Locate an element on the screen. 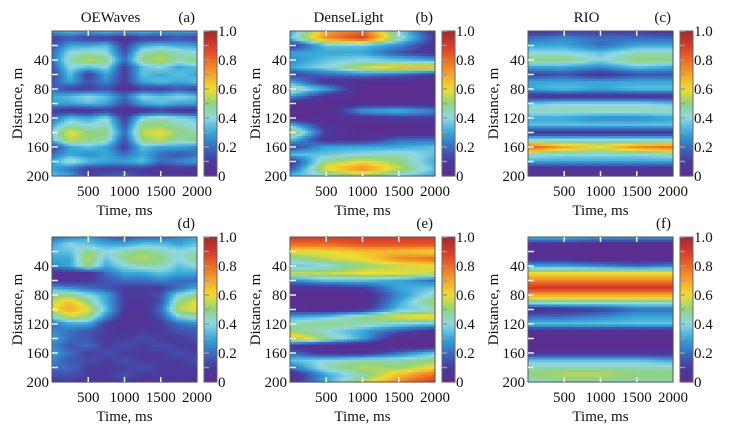  colorbar-segment is located at coordinates (210, 158).